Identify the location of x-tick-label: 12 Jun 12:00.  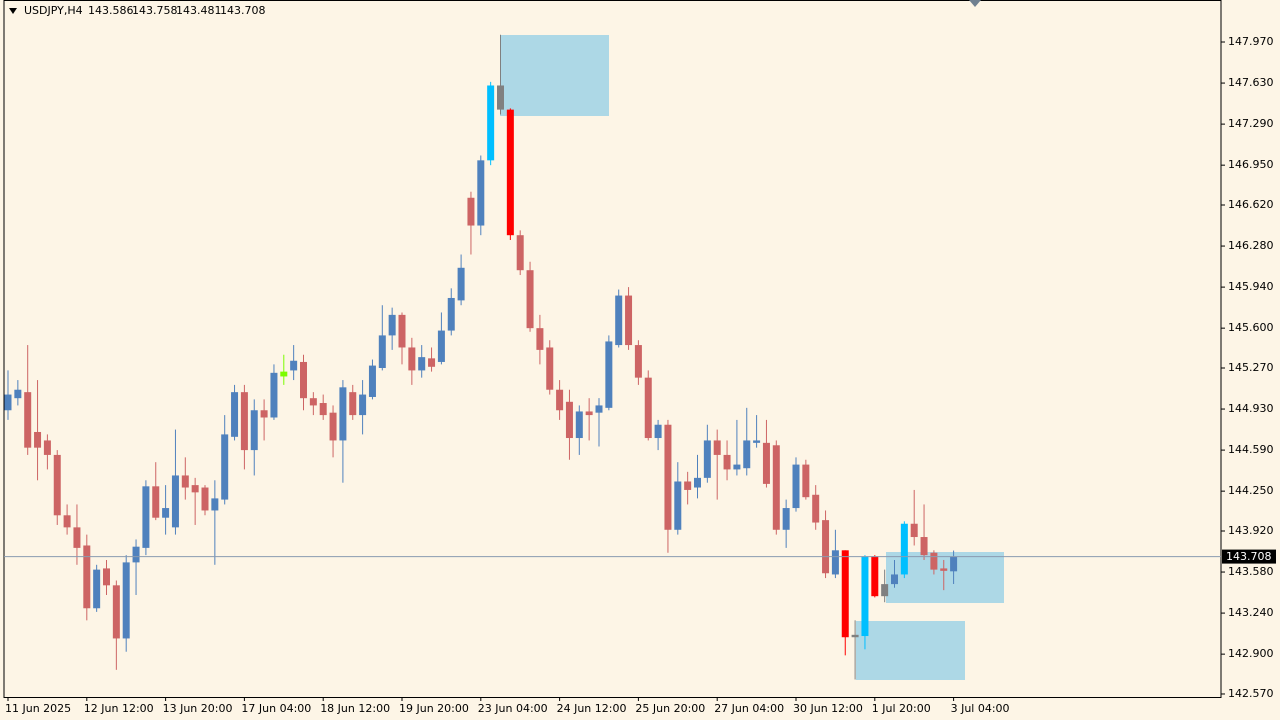
(119, 708).